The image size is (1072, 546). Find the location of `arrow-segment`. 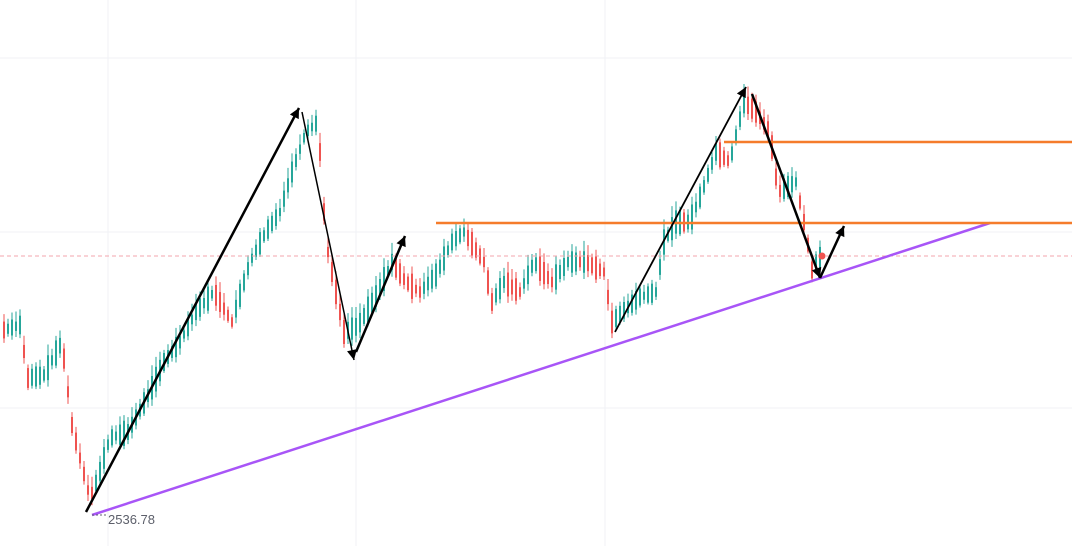

arrow-segment is located at coordinates (380, 294).